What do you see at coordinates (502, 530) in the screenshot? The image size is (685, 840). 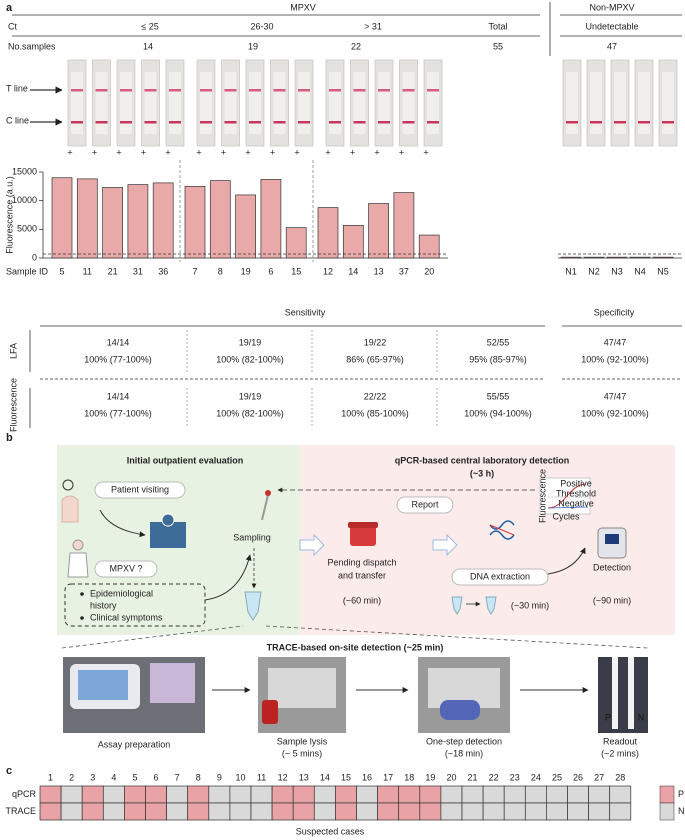 I see `dna-icon` at bounding box center [502, 530].